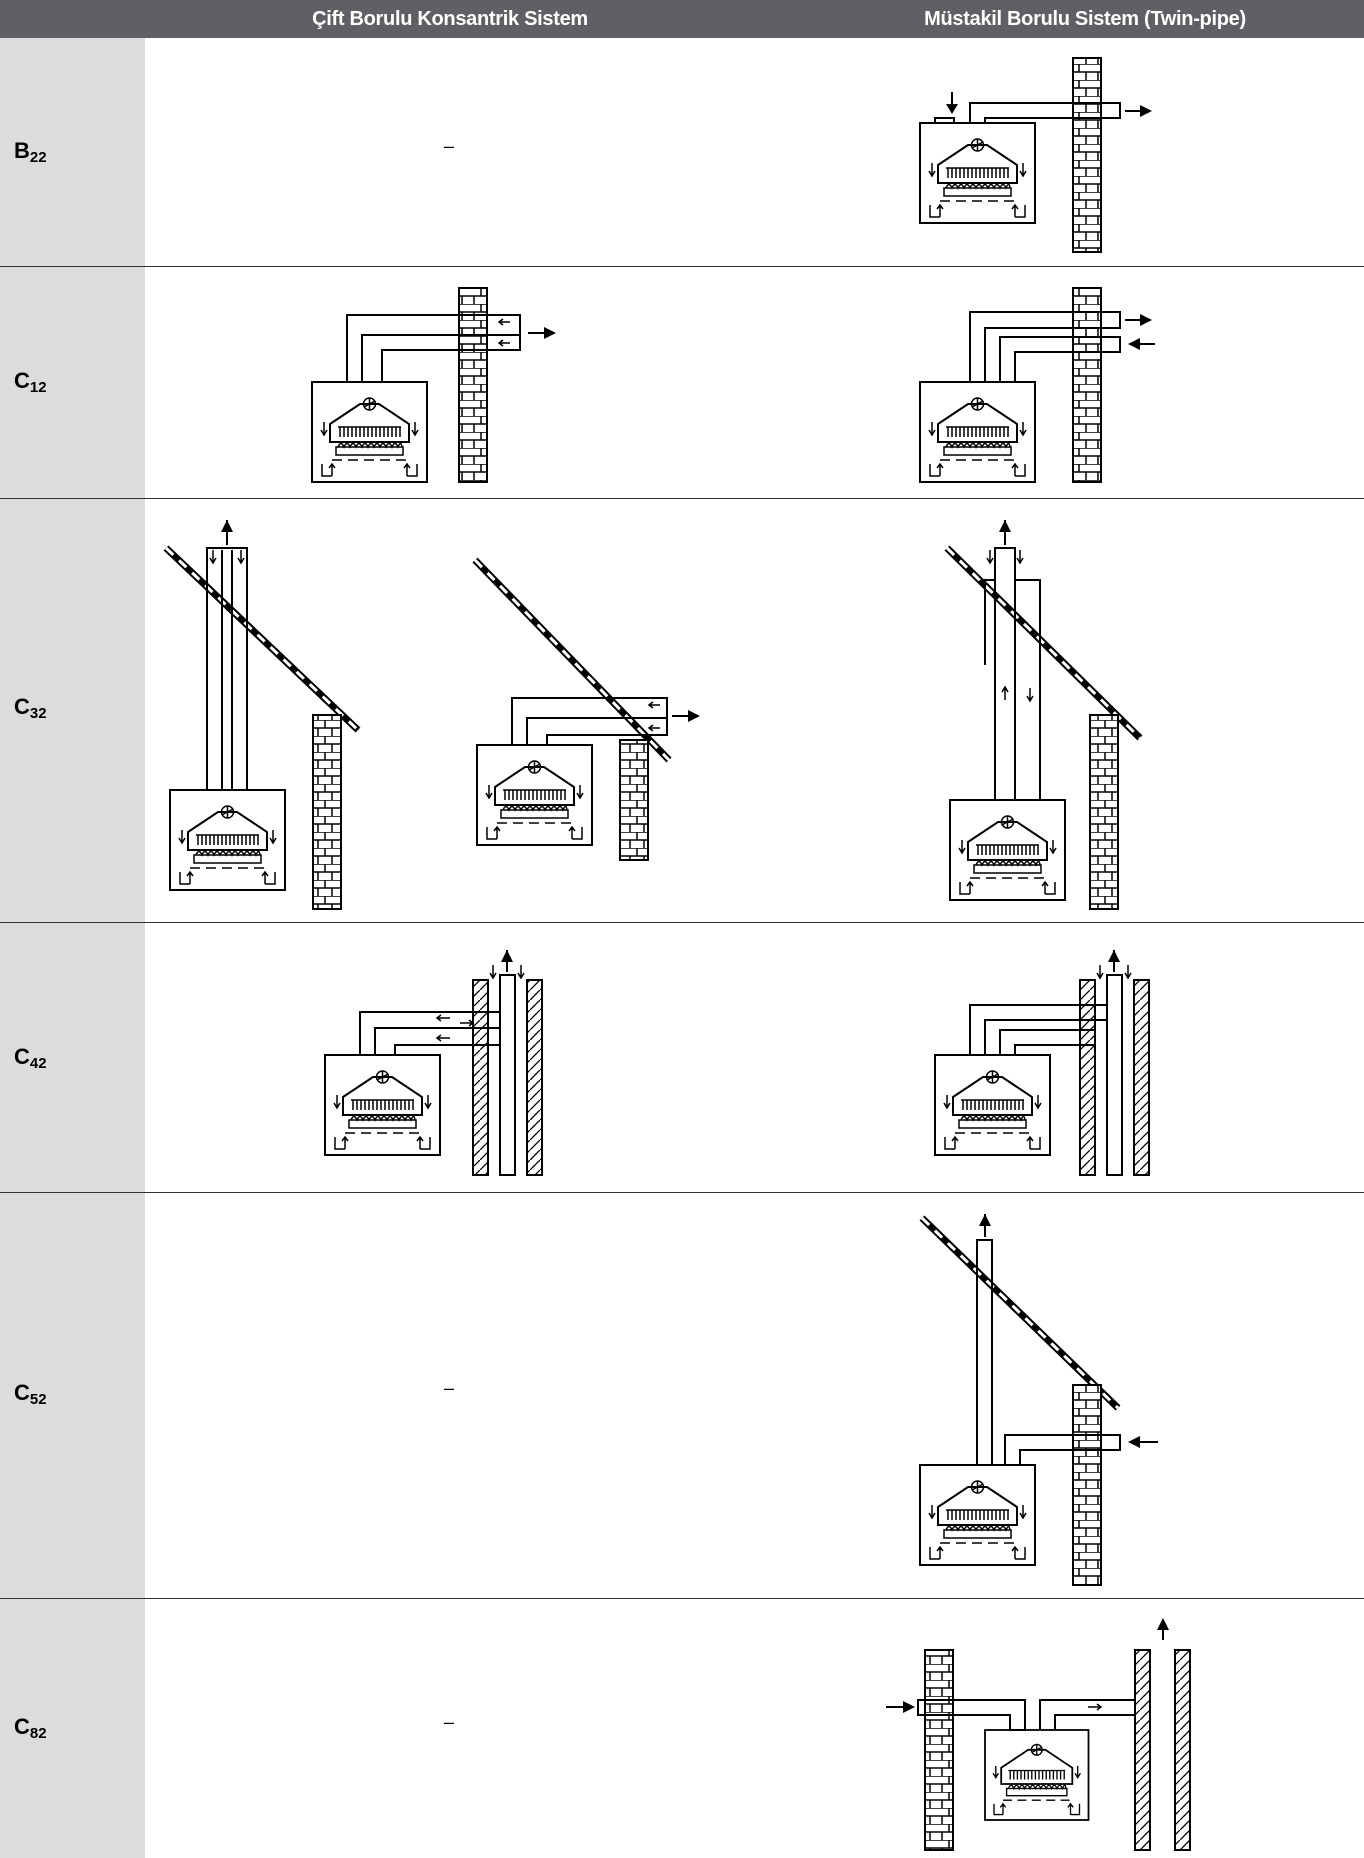 The image size is (1364, 1858). I want to click on row-code: C12, so click(30, 382).